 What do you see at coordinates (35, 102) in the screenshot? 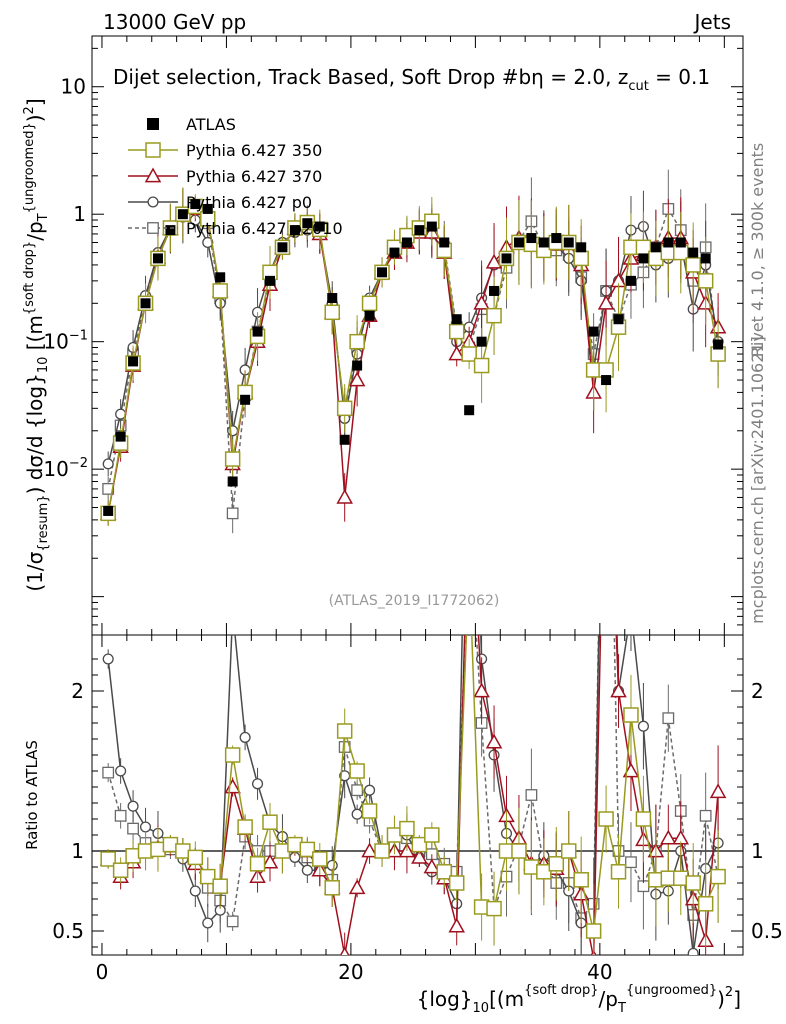
I see `ylabel-part-11: ]` at bounding box center [35, 102].